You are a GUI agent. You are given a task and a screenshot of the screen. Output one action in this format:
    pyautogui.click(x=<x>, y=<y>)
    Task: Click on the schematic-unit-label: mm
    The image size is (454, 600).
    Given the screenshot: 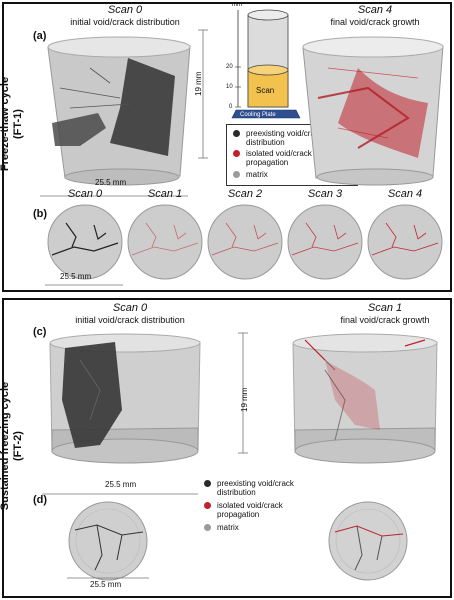 What is the action you would take?
    pyautogui.click(x=237, y=5)
    